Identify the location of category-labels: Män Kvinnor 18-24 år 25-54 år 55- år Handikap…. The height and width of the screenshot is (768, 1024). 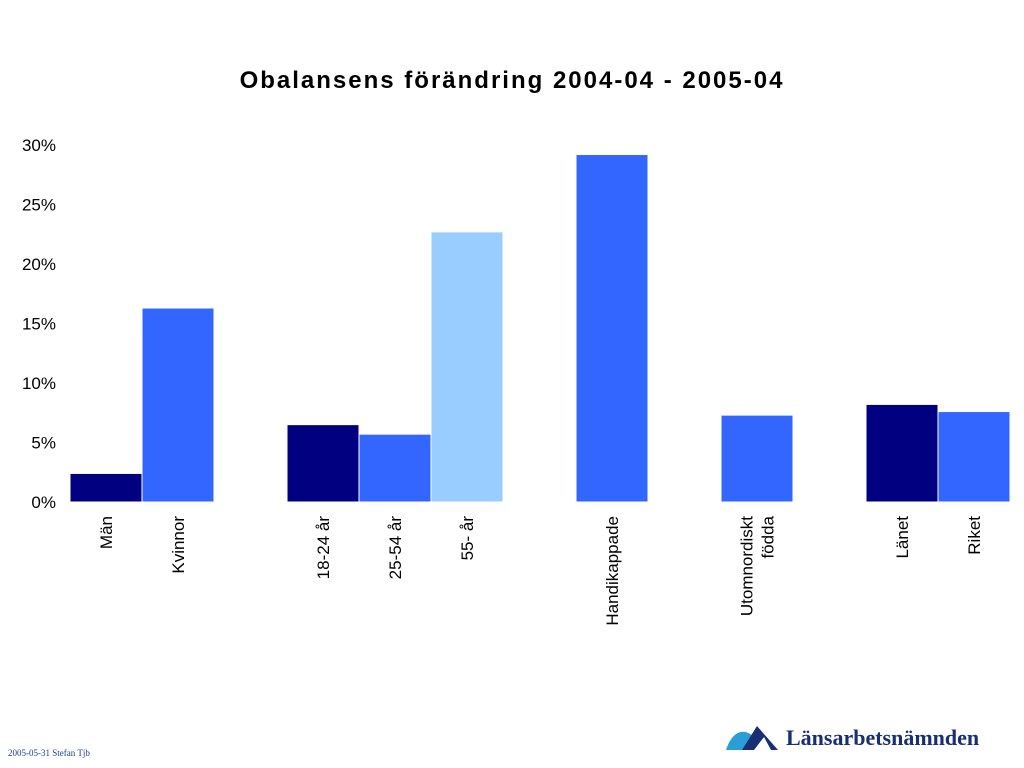
(540, 570).